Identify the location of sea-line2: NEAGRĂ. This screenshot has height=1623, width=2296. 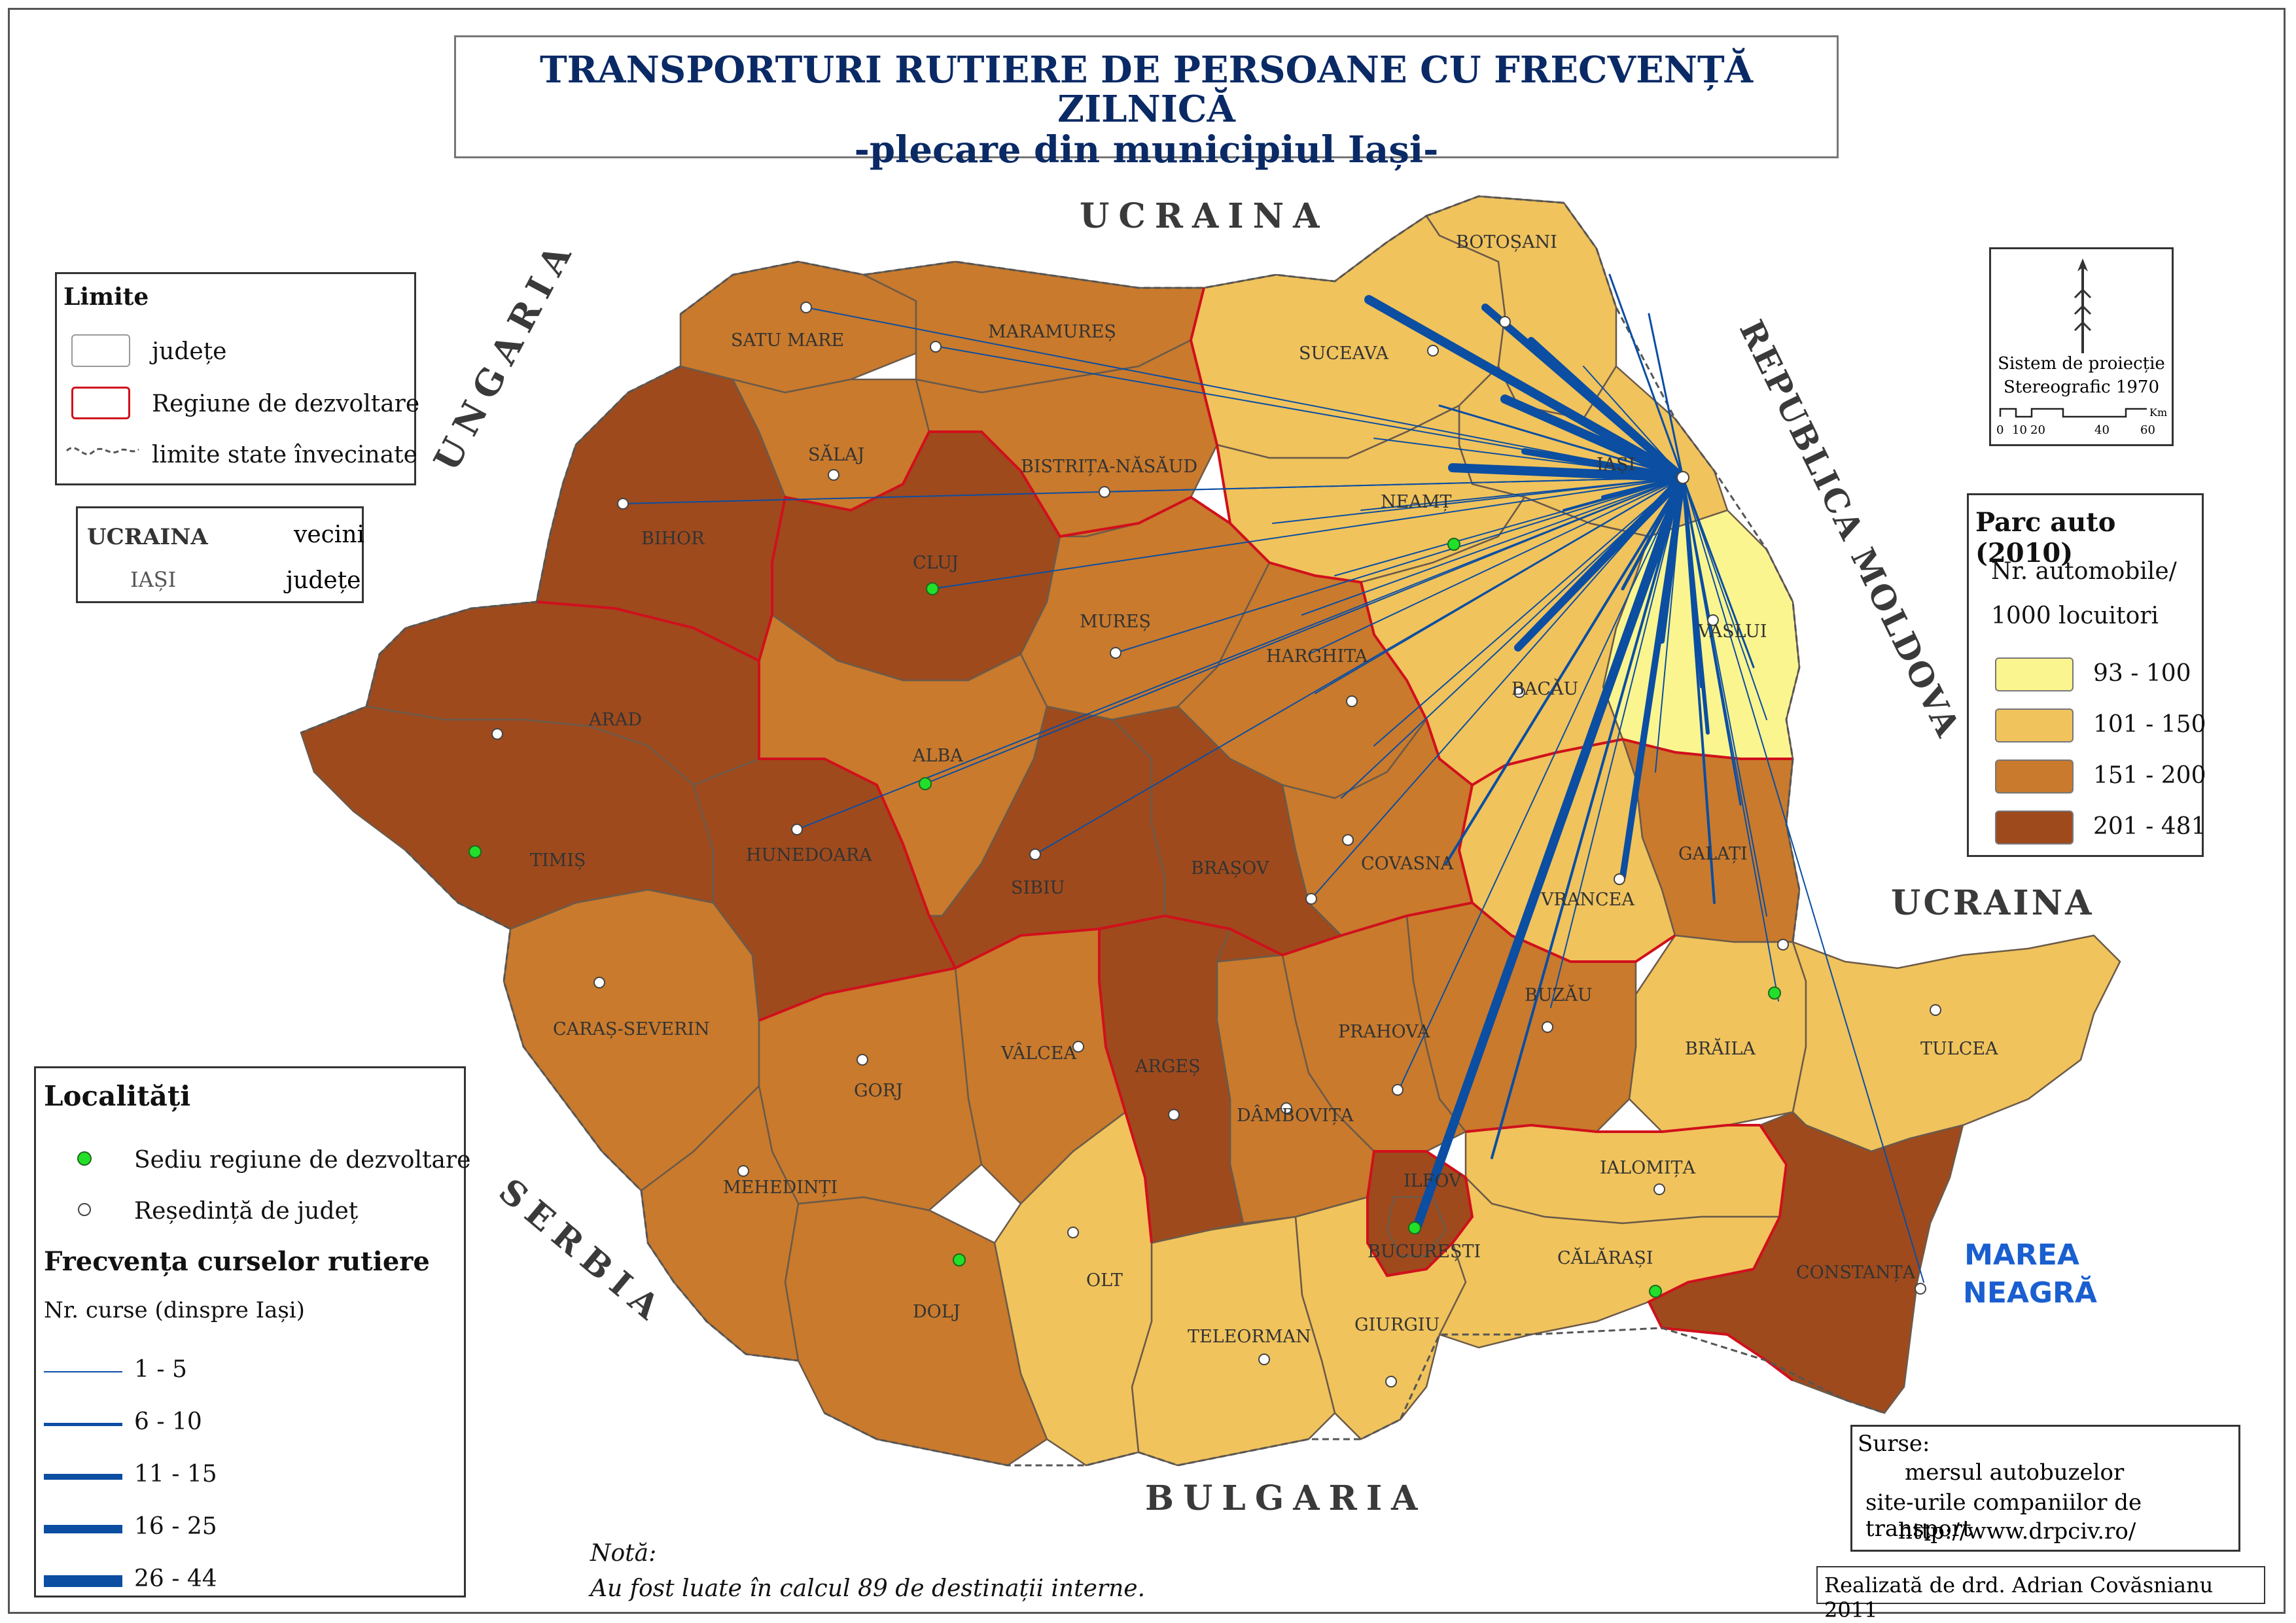
(2030, 1293).